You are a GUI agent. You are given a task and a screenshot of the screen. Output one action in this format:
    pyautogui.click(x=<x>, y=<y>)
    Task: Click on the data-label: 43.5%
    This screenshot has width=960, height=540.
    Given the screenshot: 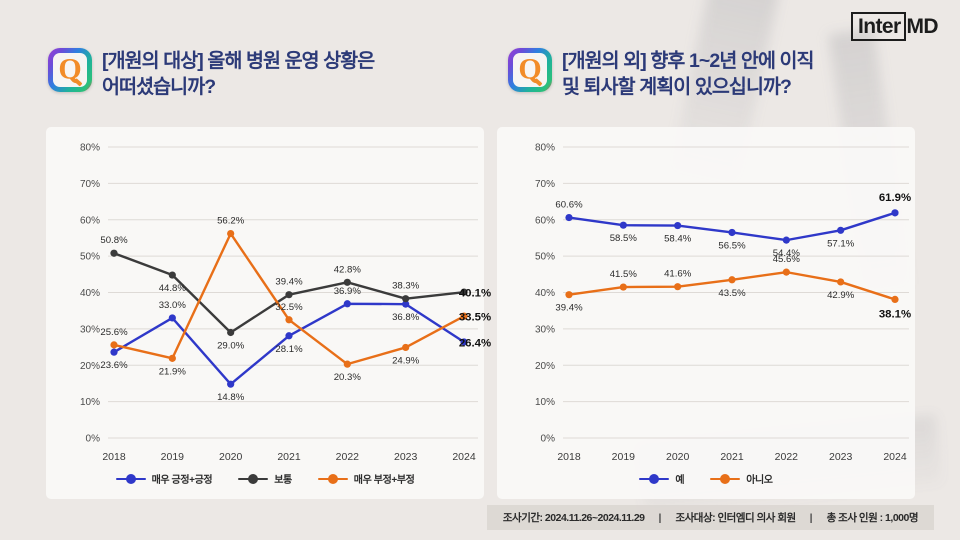 What is the action you would take?
    pyautogui.click(x=732, y=293)
    